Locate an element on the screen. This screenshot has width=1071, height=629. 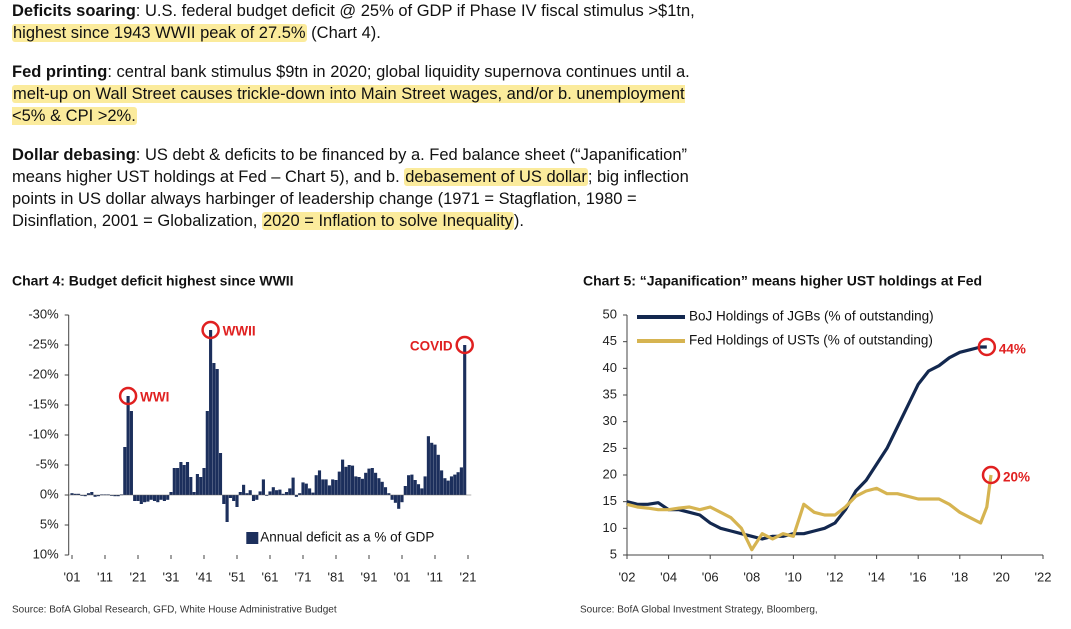
annotation-label: WWII is located at coordinates (239, 331).